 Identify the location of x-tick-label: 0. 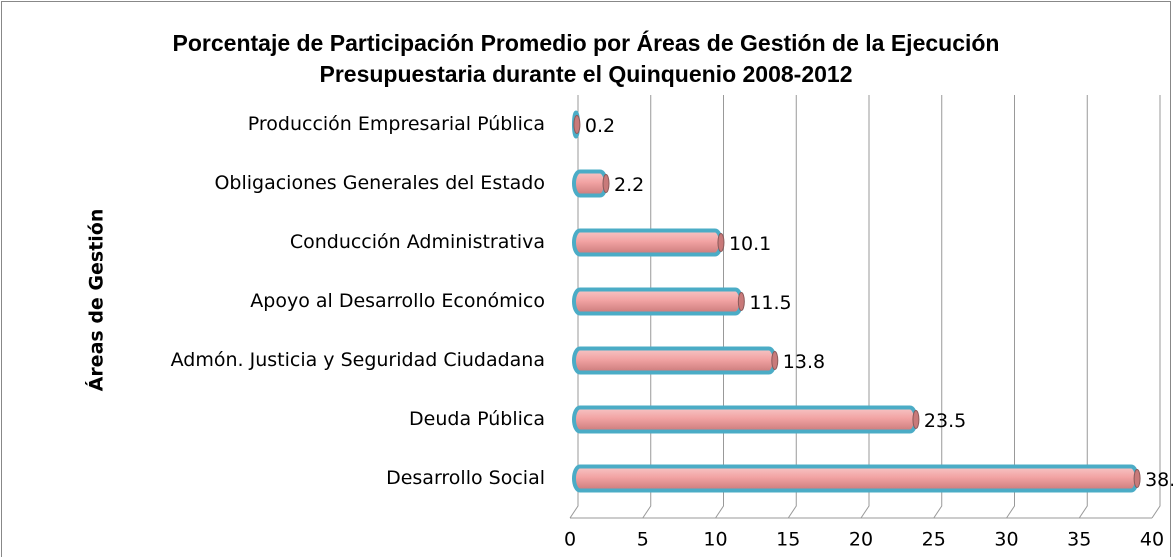
(570, 540).